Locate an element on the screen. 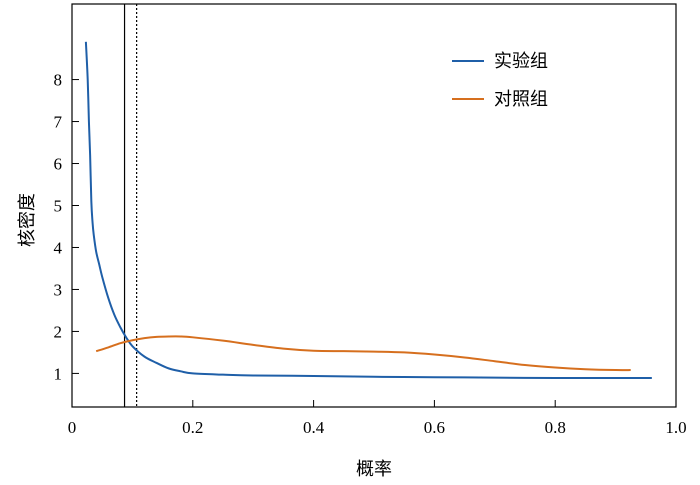 This screenshot has width=700, height=485. x-tick-label-3: 0.6 is located at coordinates (434, 427).